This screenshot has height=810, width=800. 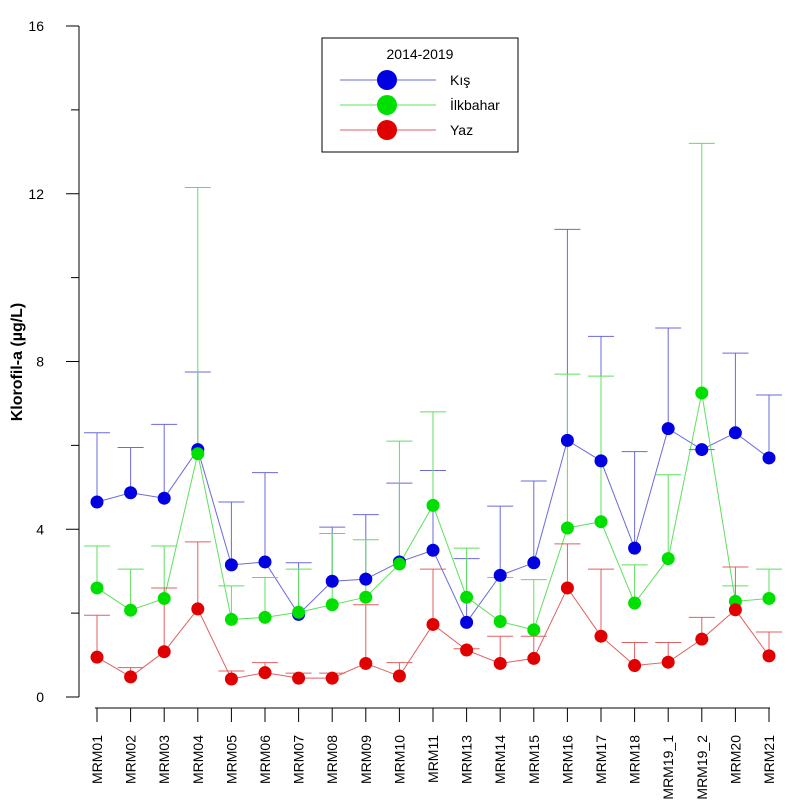 I want to click on data-point-kis-mrm17, so click(x=601, y=461).